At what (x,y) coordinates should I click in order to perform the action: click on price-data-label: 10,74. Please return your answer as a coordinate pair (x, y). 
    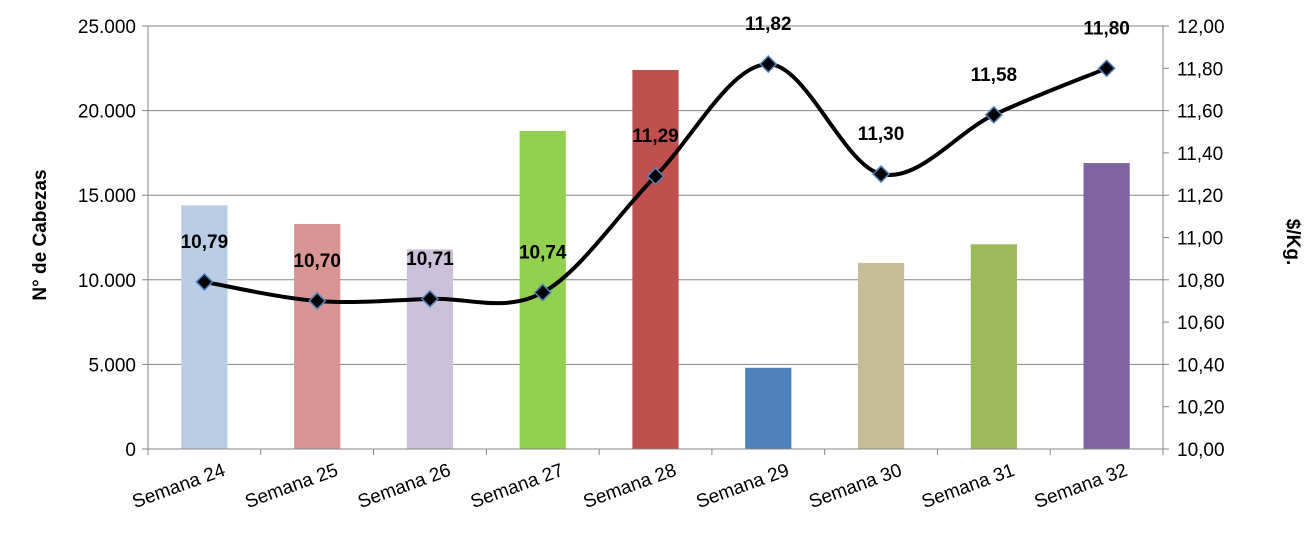
    Looking at the image, I should click on (543, 252).